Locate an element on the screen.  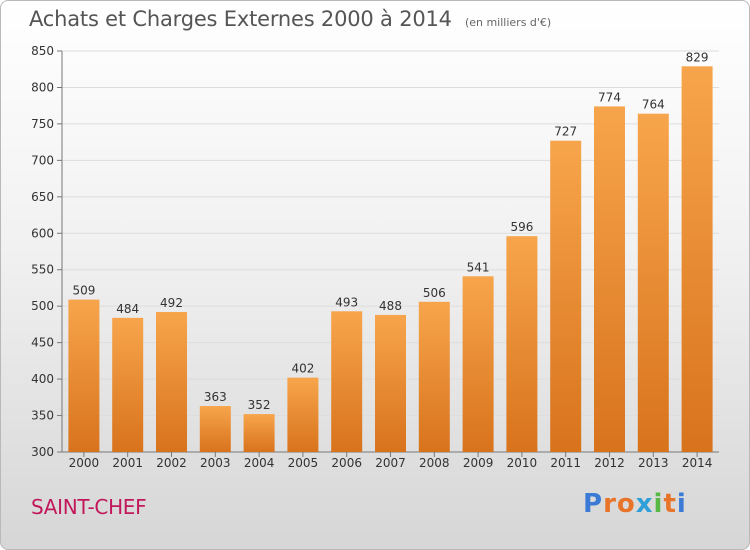
x-tick-label: 2010 is located at coordinates (522, 463).